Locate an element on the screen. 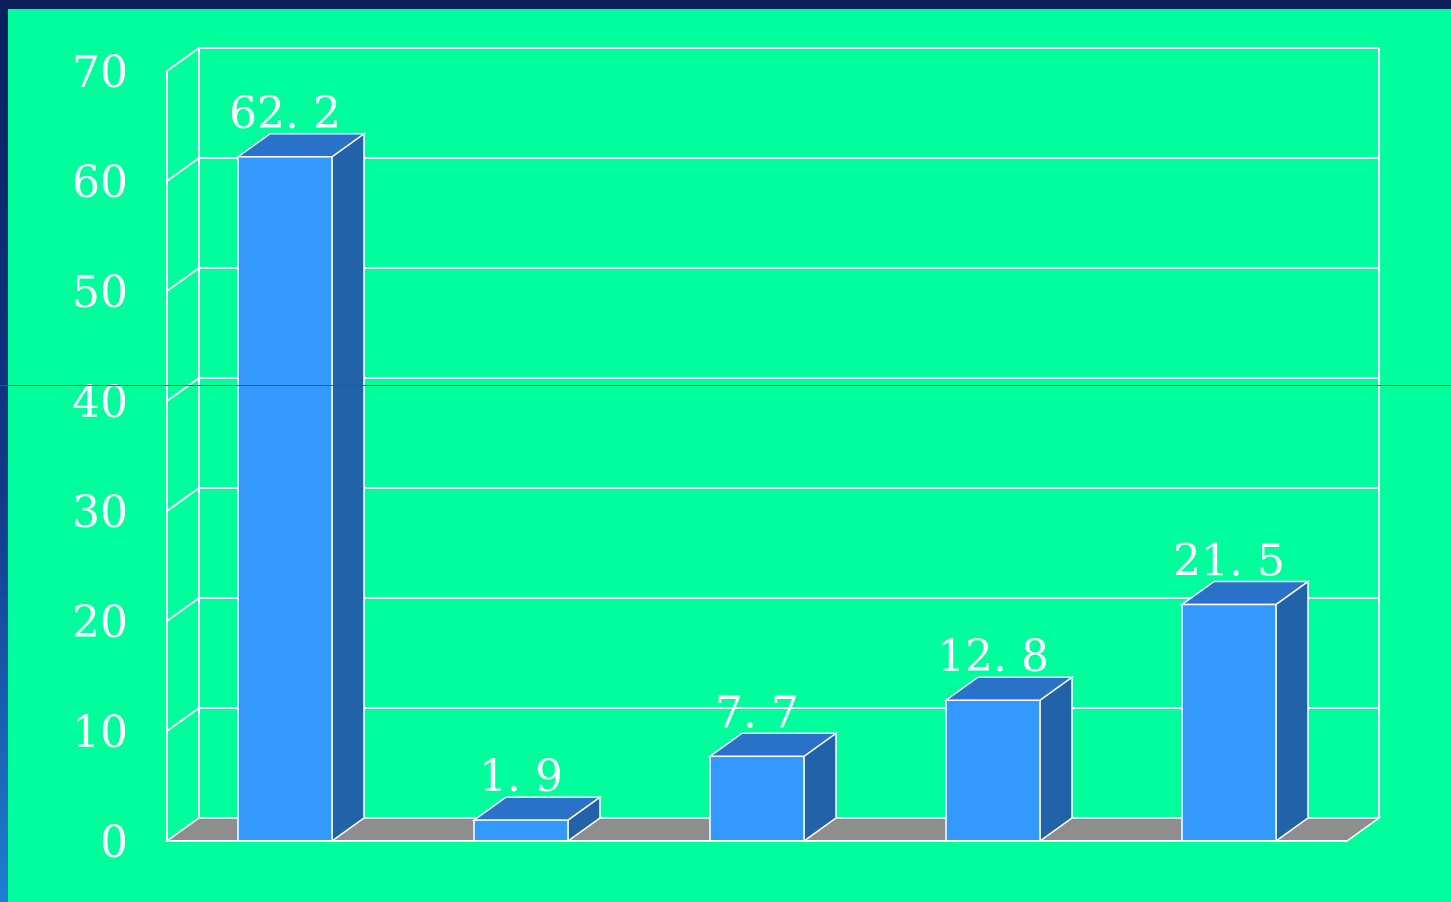 Image resolution: width=1451 pixels, height=902 pixels. horizontal-divider-line is located at coordinates (725, 385).